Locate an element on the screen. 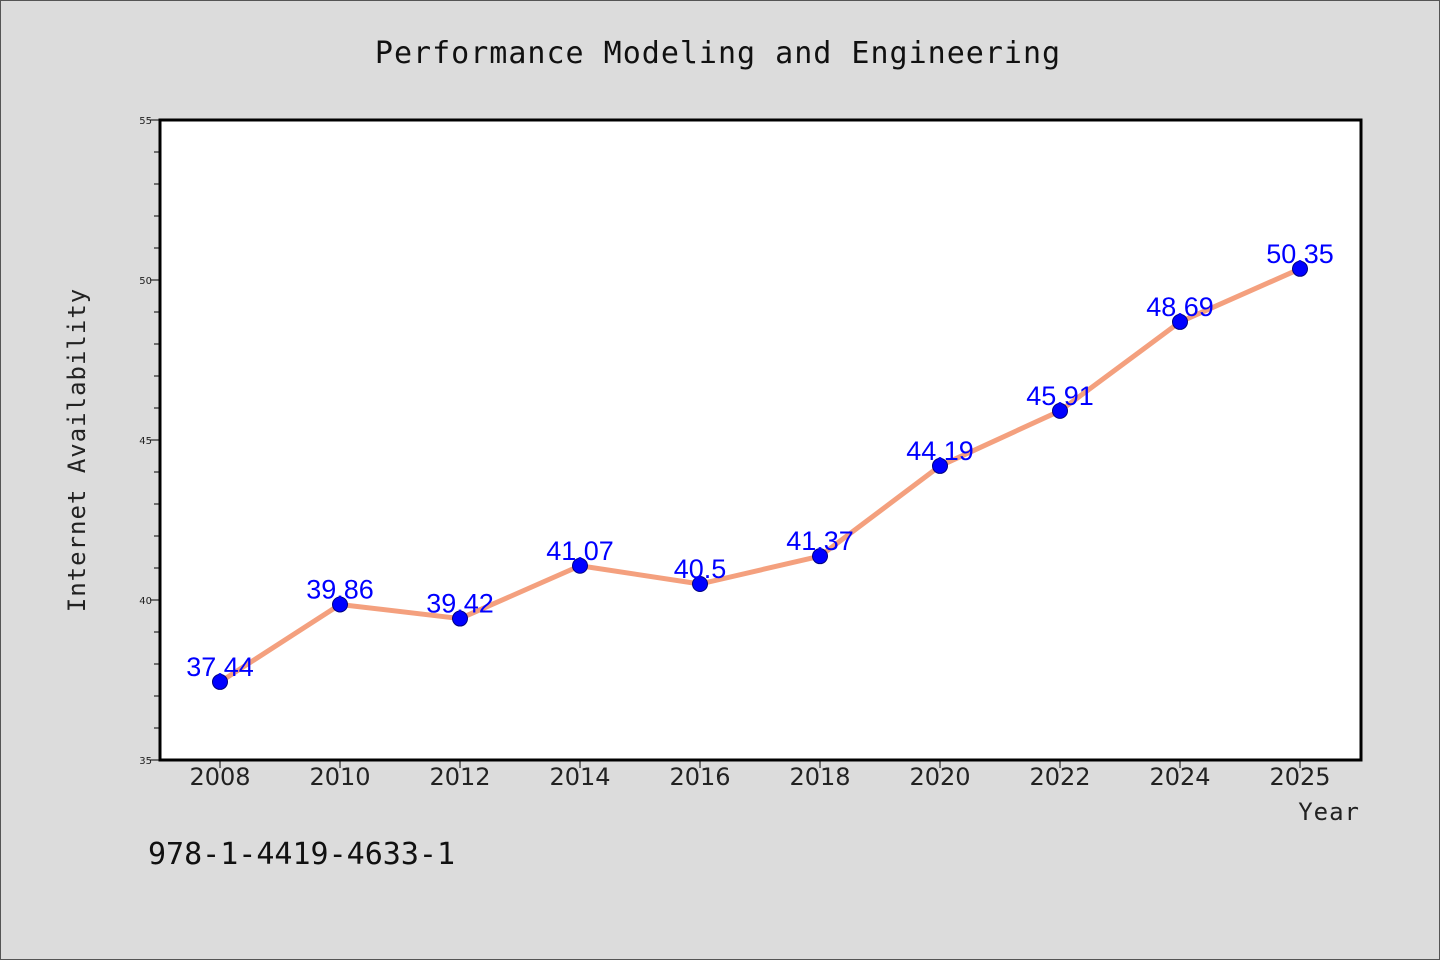 This screenshot has height=960, width=1440. data-point-label: 39.42 is located at coordinates (460, 604).